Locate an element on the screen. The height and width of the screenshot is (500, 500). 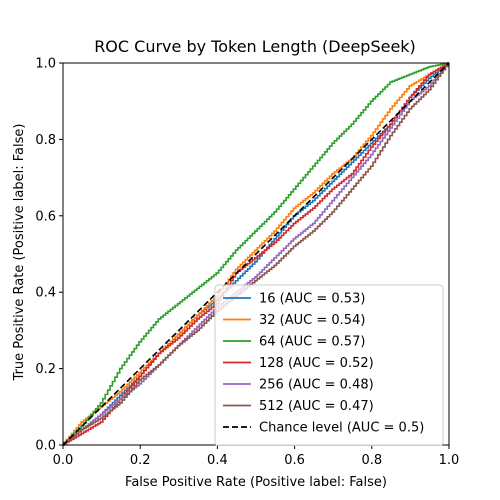
y-tick-label: 0.2 is located at coordinates (45, 369).